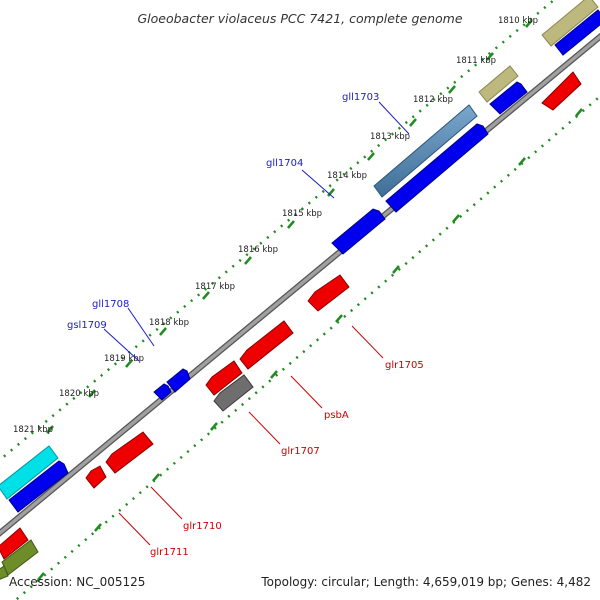 This screenshot has width=600, height=600. I want to click on kbp-label: 1817 kbp, so click(215, 287).